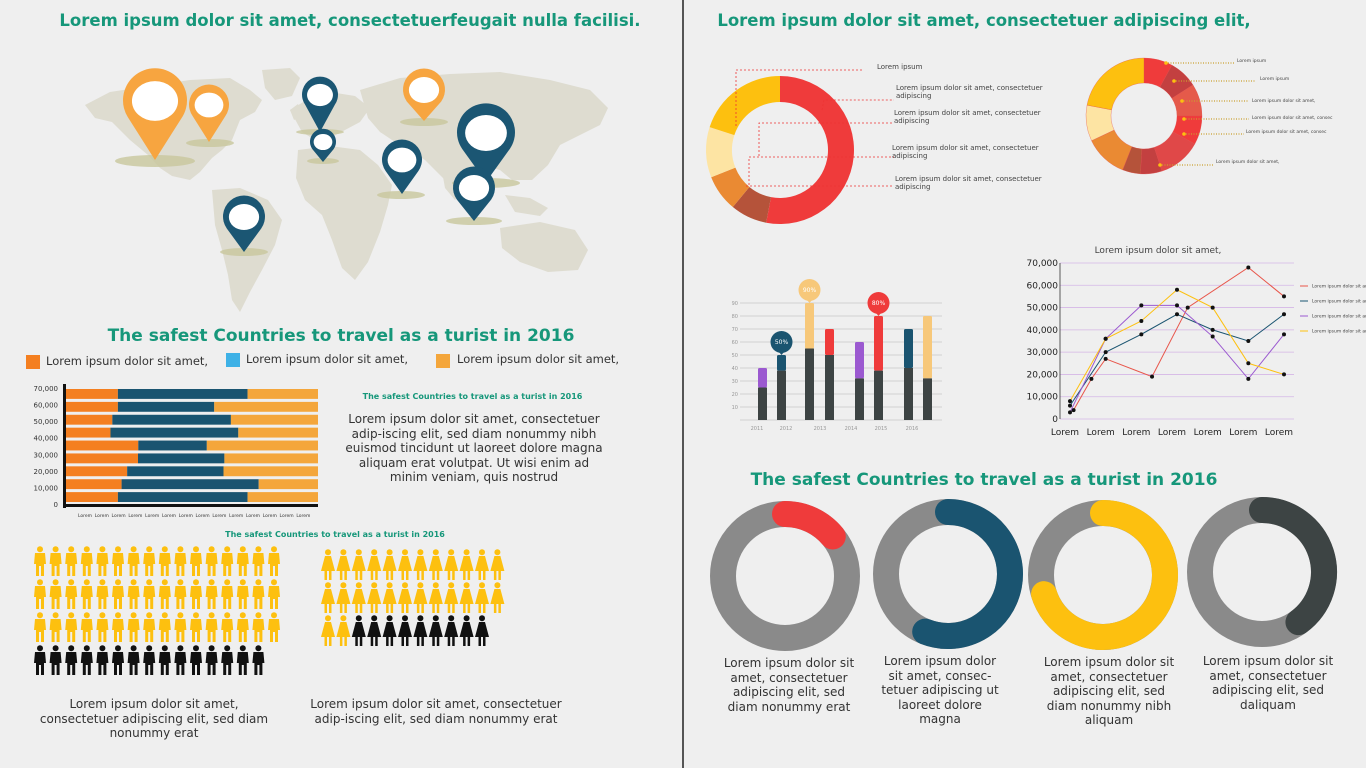  I want to click on people-pictogram, so click(269, 610).